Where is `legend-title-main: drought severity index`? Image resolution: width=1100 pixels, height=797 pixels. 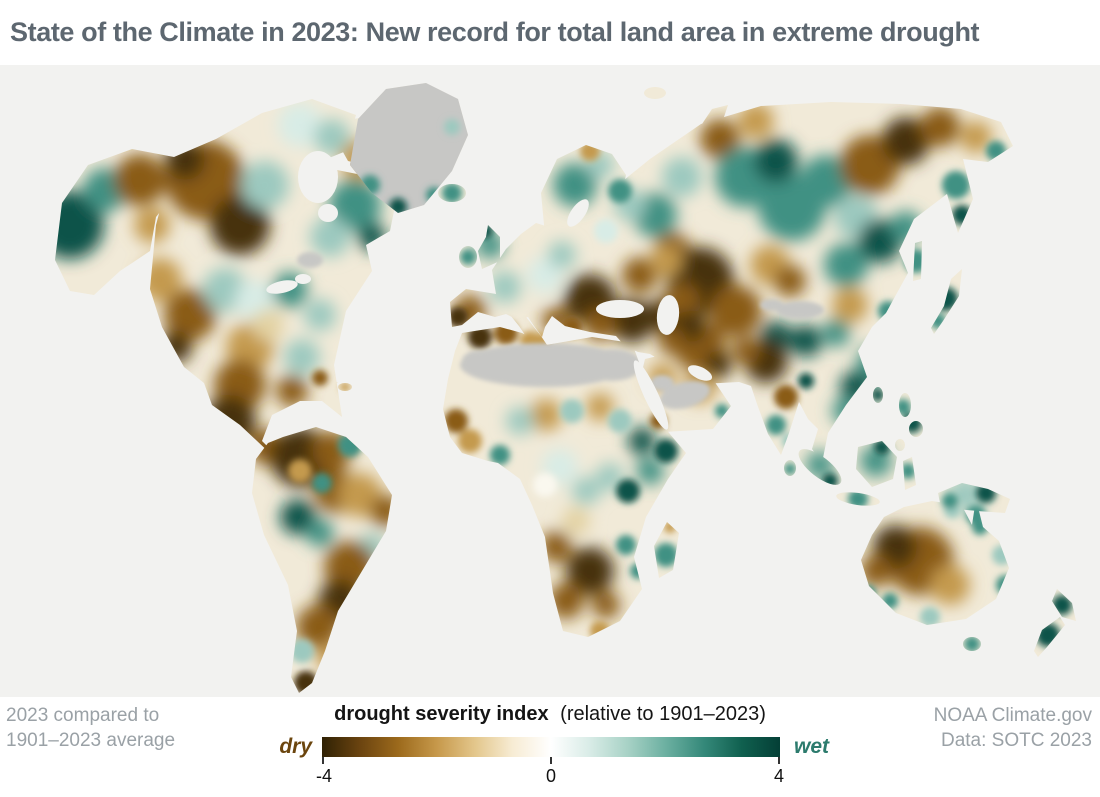
legend-title-main: drought severity index is located at coordinates (441, 714).